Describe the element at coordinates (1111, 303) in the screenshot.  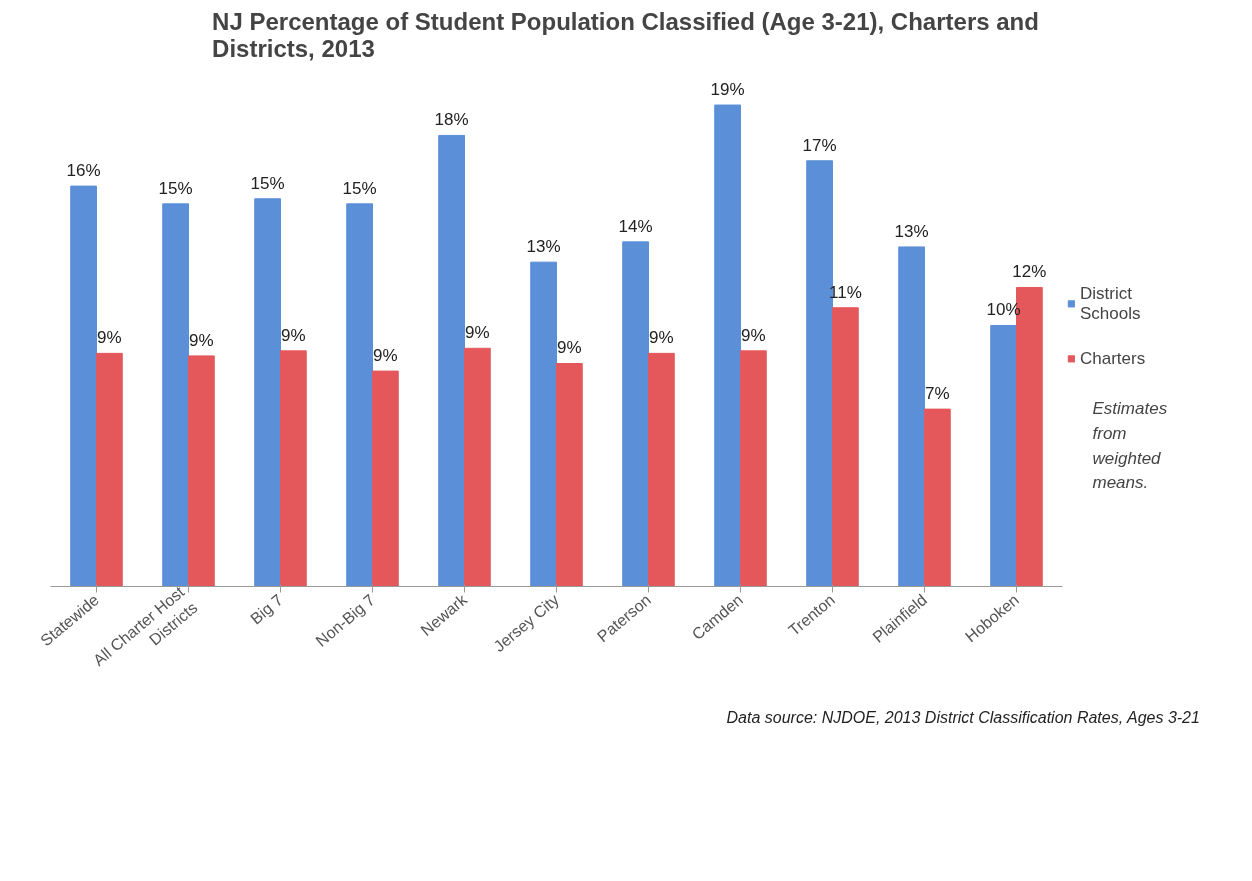
I see `legend-label: District Schools` at that location.